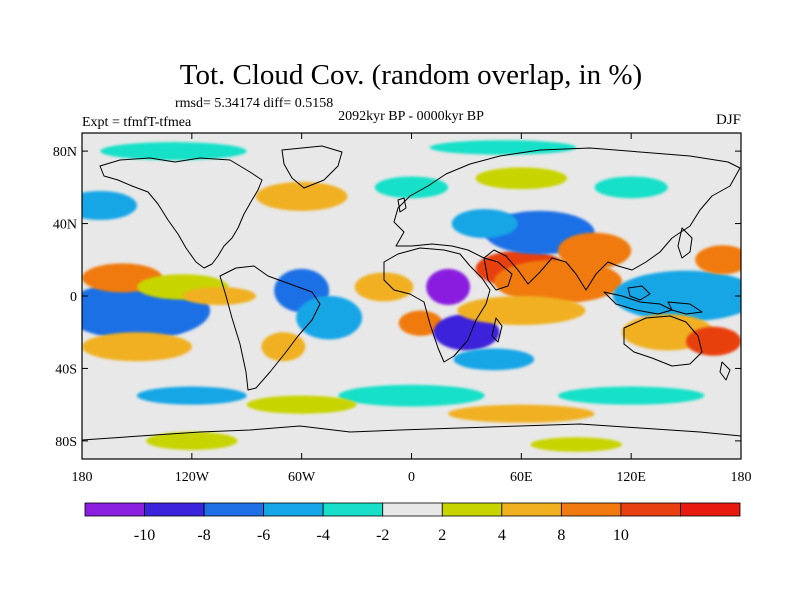  I want to click on x-tick-label: 60W, so click(302, 477).